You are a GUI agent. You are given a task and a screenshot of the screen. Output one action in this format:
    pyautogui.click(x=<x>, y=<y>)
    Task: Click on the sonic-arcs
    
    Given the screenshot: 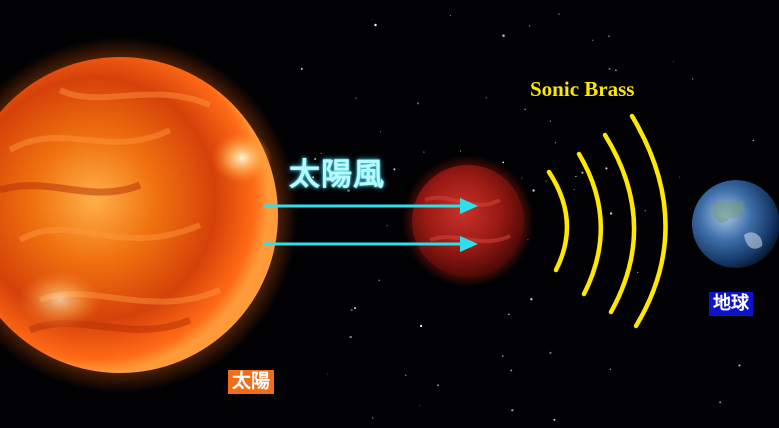 What is the action you would take?
    pyautogui.click(x=607, y=221)
    